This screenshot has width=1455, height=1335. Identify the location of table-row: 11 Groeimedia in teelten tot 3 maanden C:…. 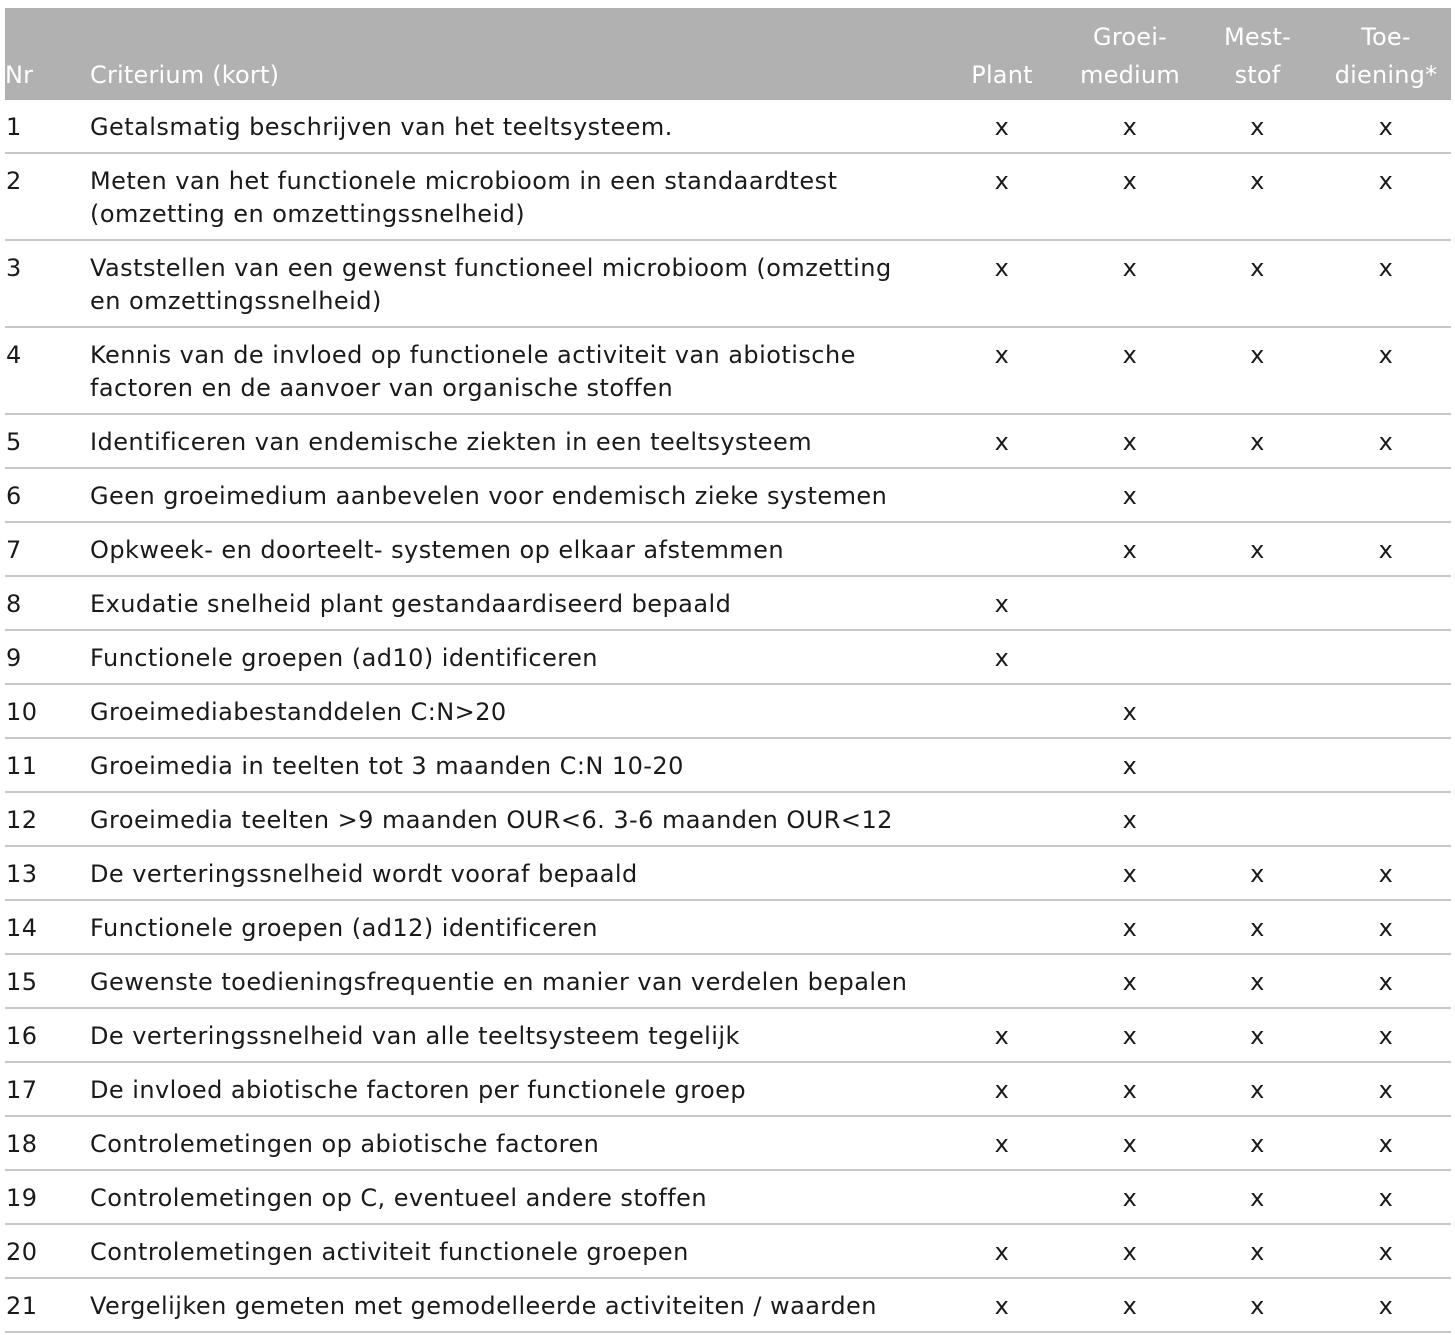
(728, 765).